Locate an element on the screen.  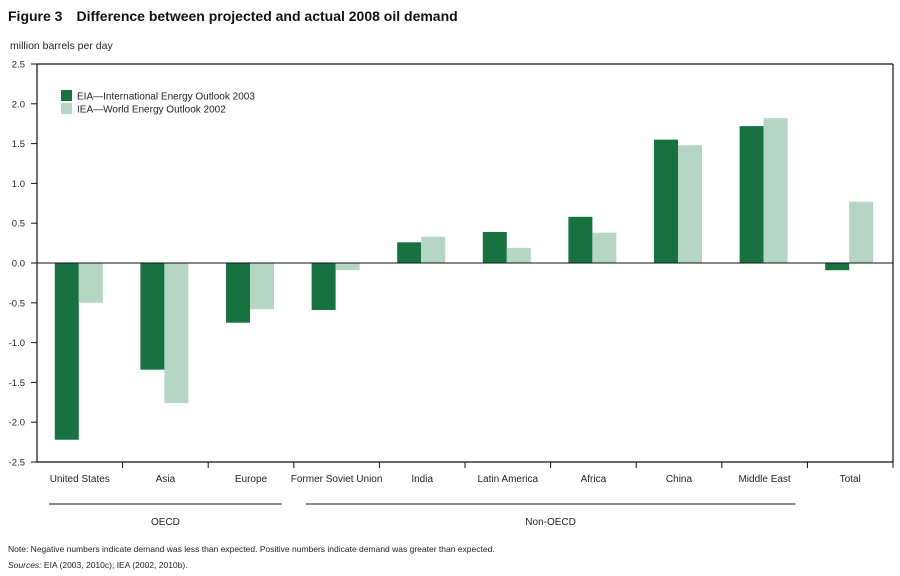
y-tick-label: 2.5 is located at coordinates (18, 65).